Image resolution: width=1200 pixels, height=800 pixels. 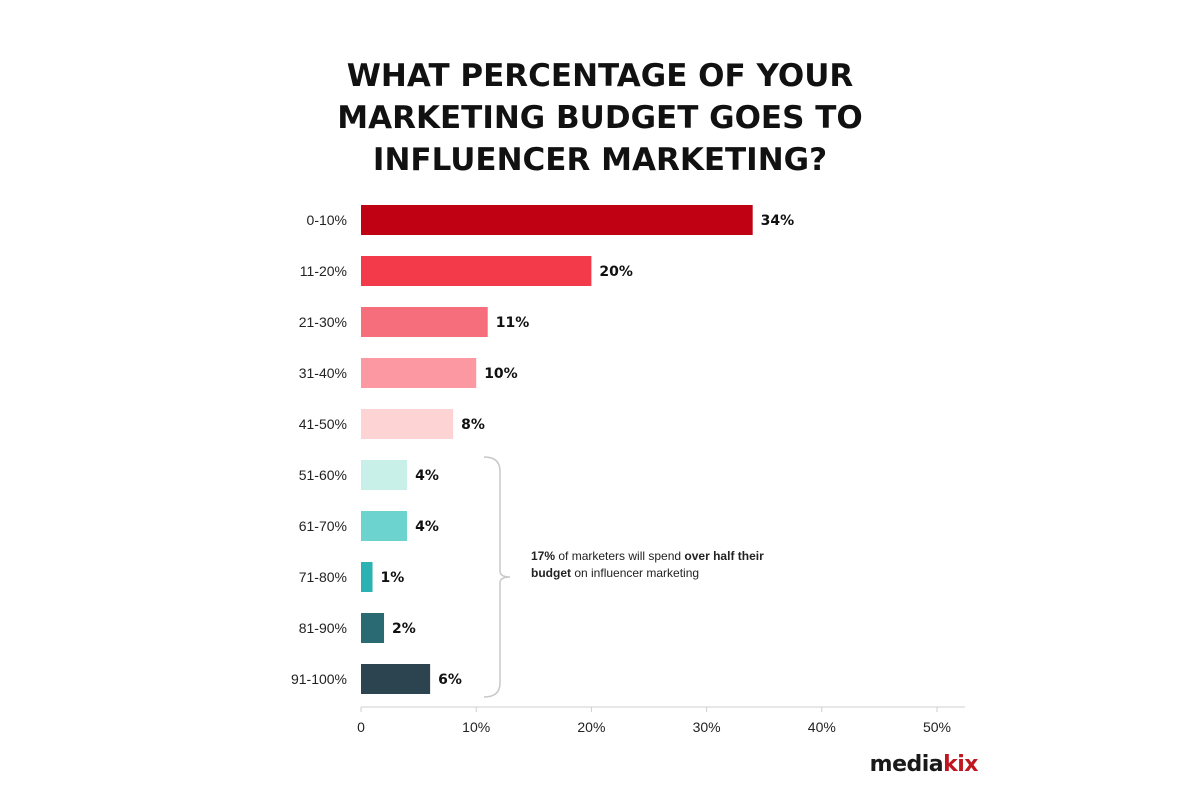 I want to click on annotation-text-1: of marketers will spend, so click(x=620, y=556).